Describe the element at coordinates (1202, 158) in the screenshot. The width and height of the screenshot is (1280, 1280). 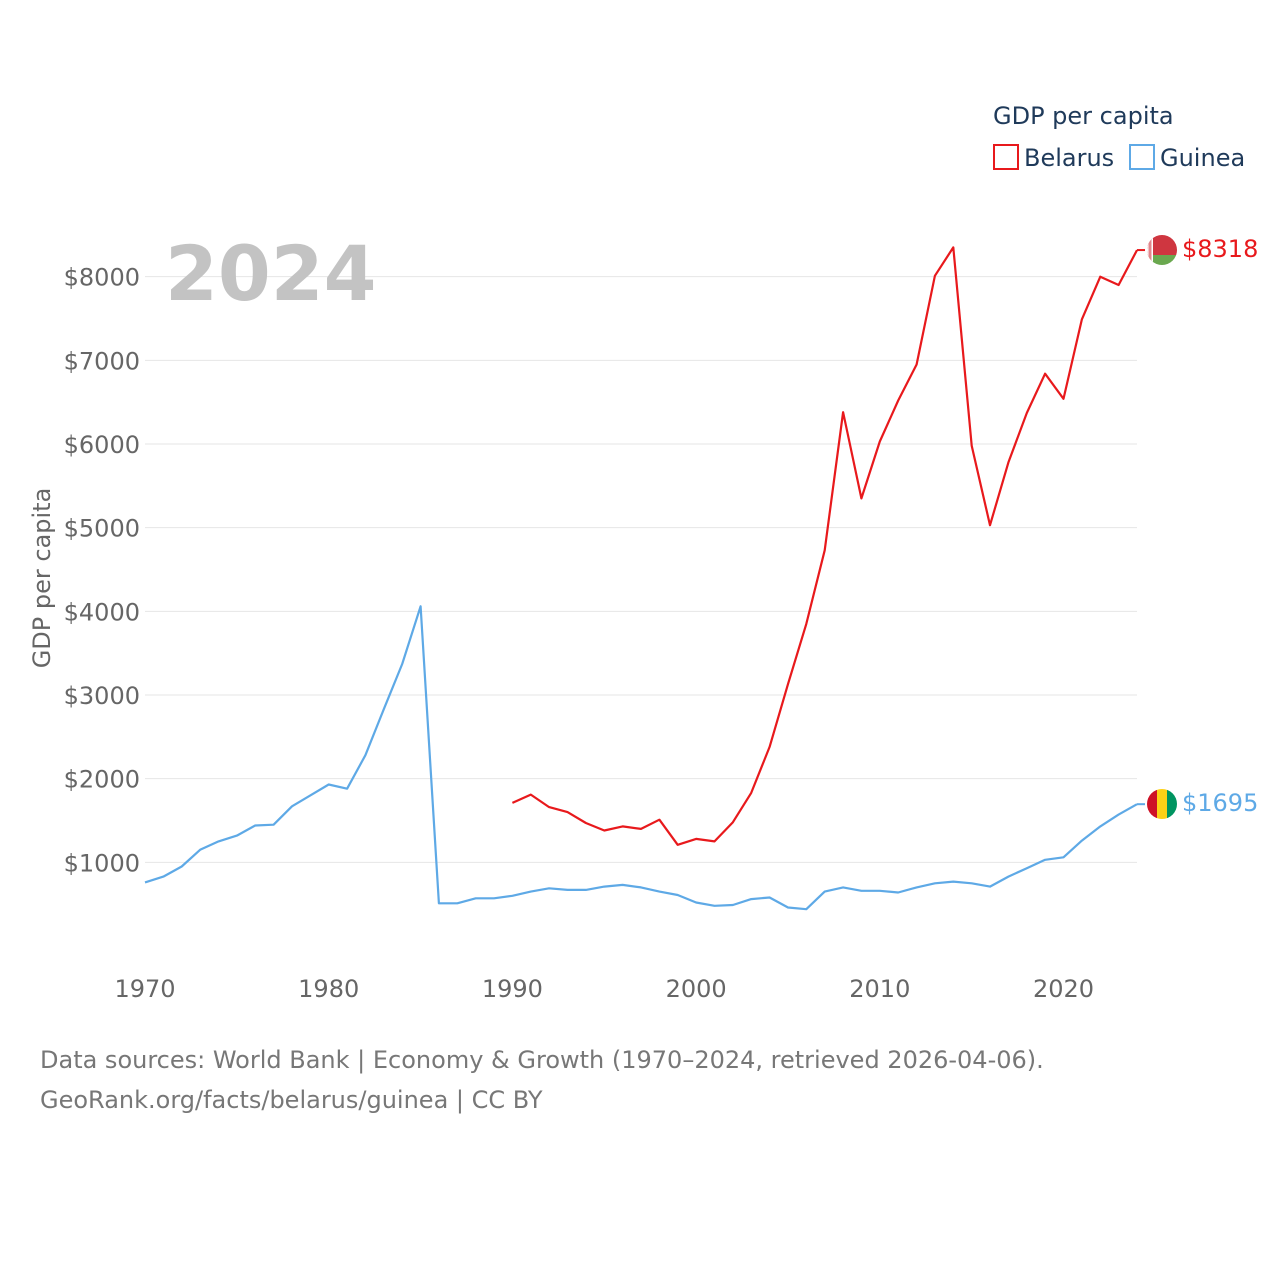
I see `legend-label-guinea: Guinea` at that location.